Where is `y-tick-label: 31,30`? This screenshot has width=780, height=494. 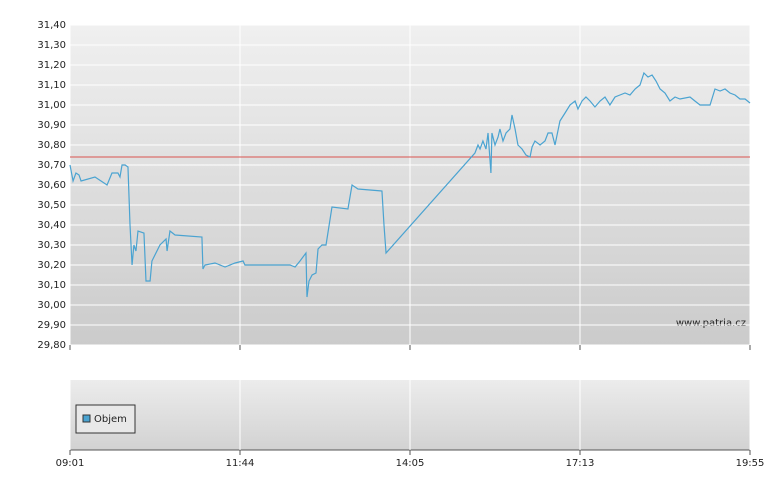 y-tick-label: 31,30 is located at coordinates (51, 45).